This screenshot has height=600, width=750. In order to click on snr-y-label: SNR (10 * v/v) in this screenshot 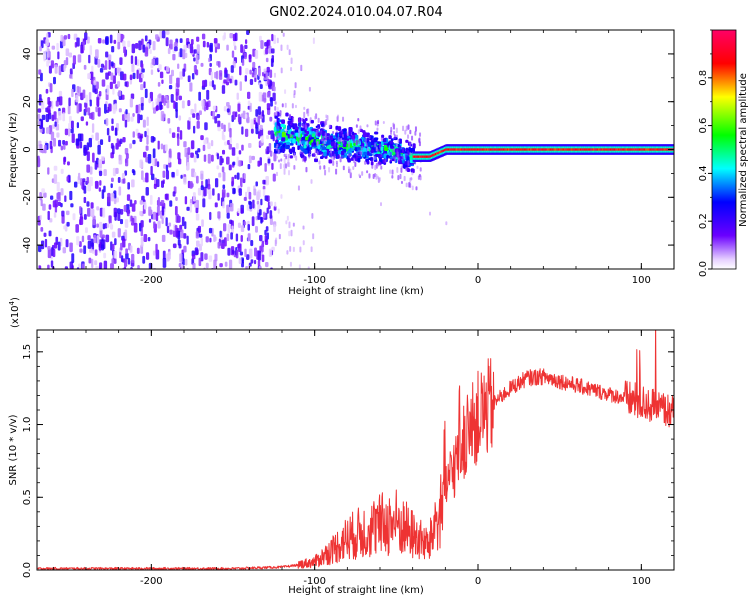, I will do `click(13, 449)`.